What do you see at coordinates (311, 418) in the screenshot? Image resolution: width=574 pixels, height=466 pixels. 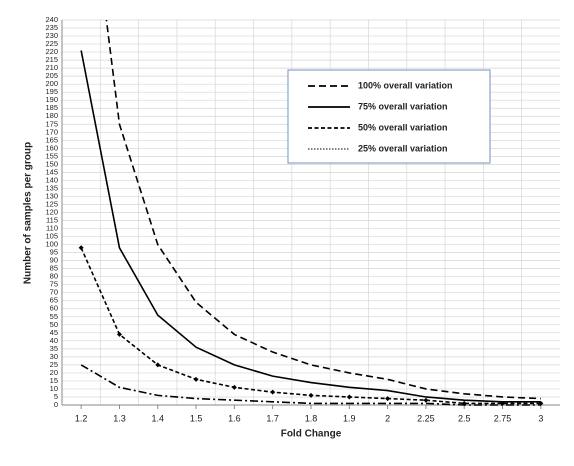 I see `x-tick-label: 1.8` at bounding box center [311, 418].